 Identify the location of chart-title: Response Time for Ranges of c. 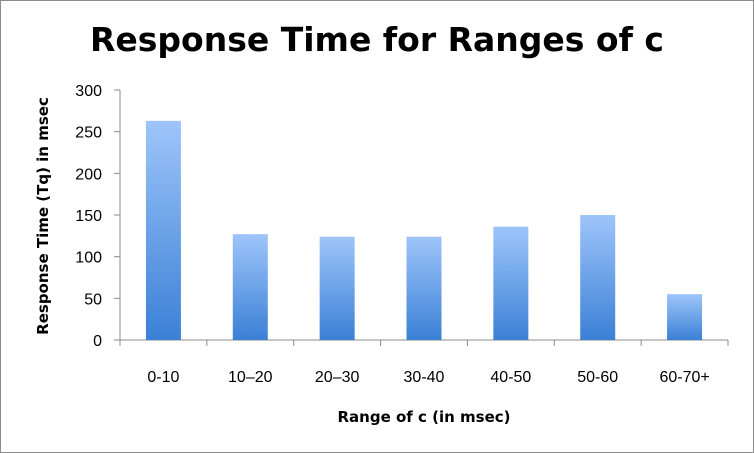
(377, 39).